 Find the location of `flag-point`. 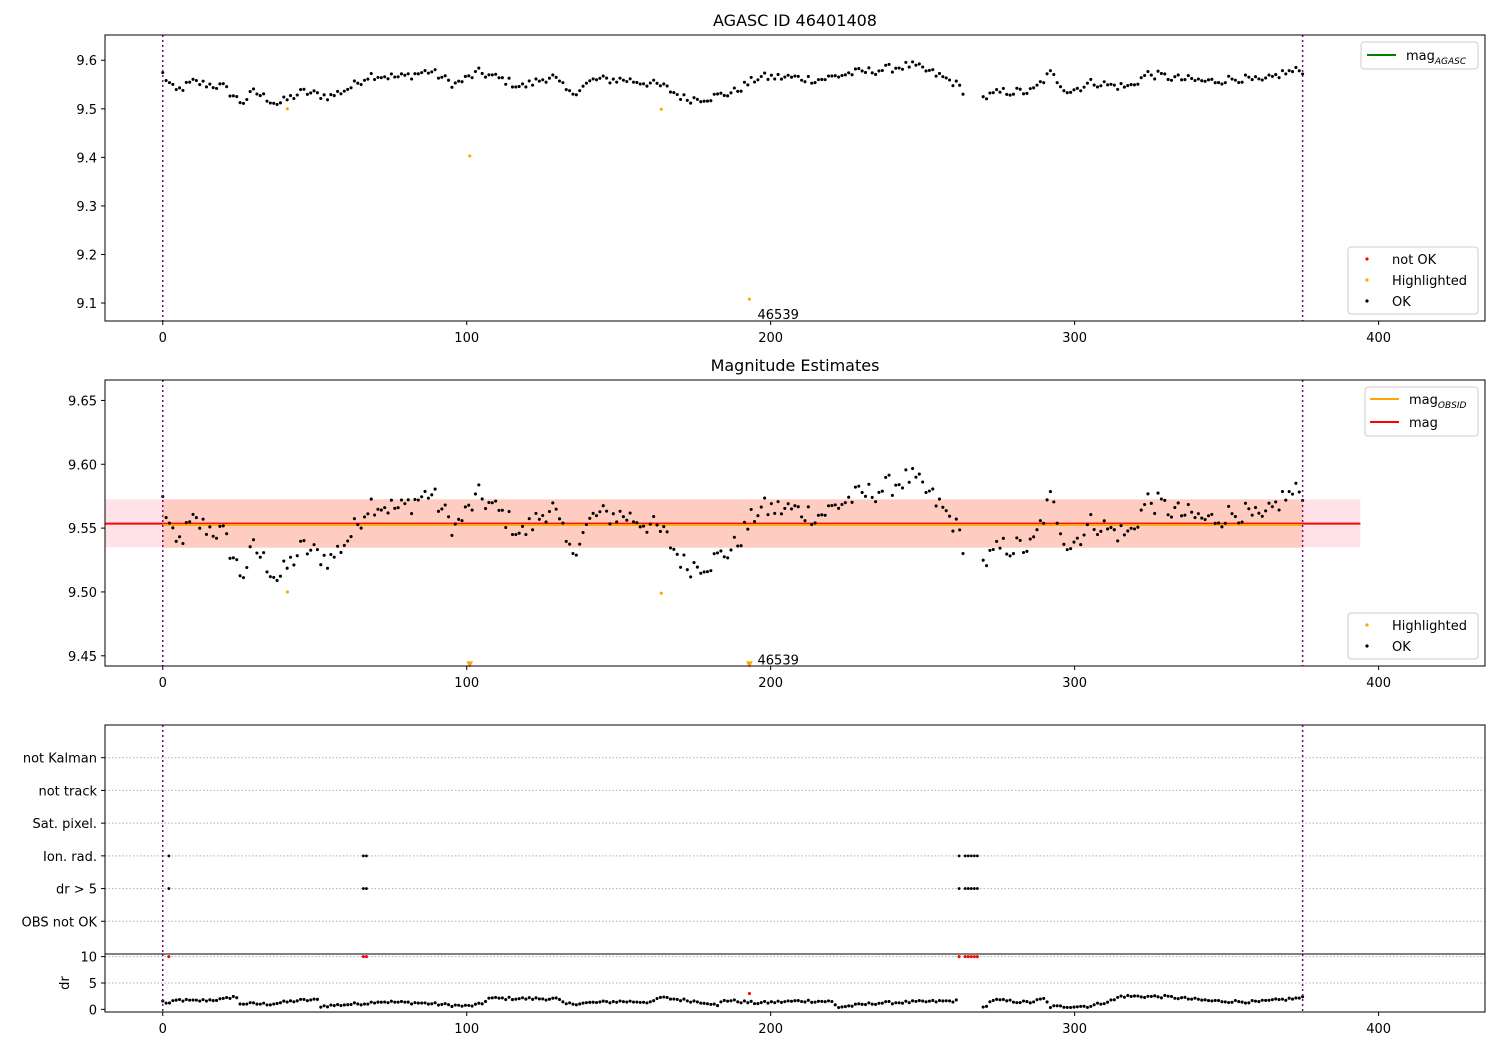

flag-point is located at coordinates (959, 856).